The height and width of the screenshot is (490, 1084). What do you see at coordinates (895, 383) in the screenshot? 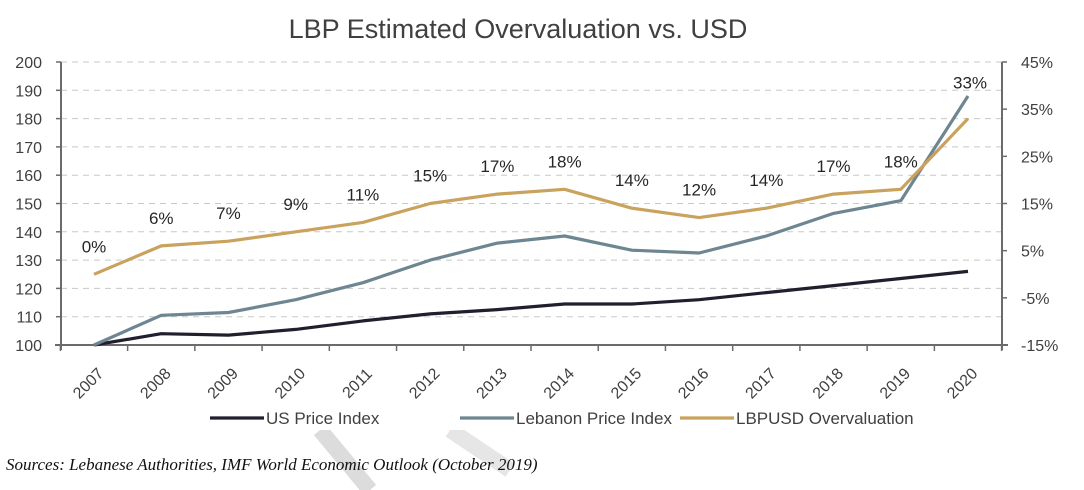
I see `x-tick-label: 2019` at bounding box center [895, 383].